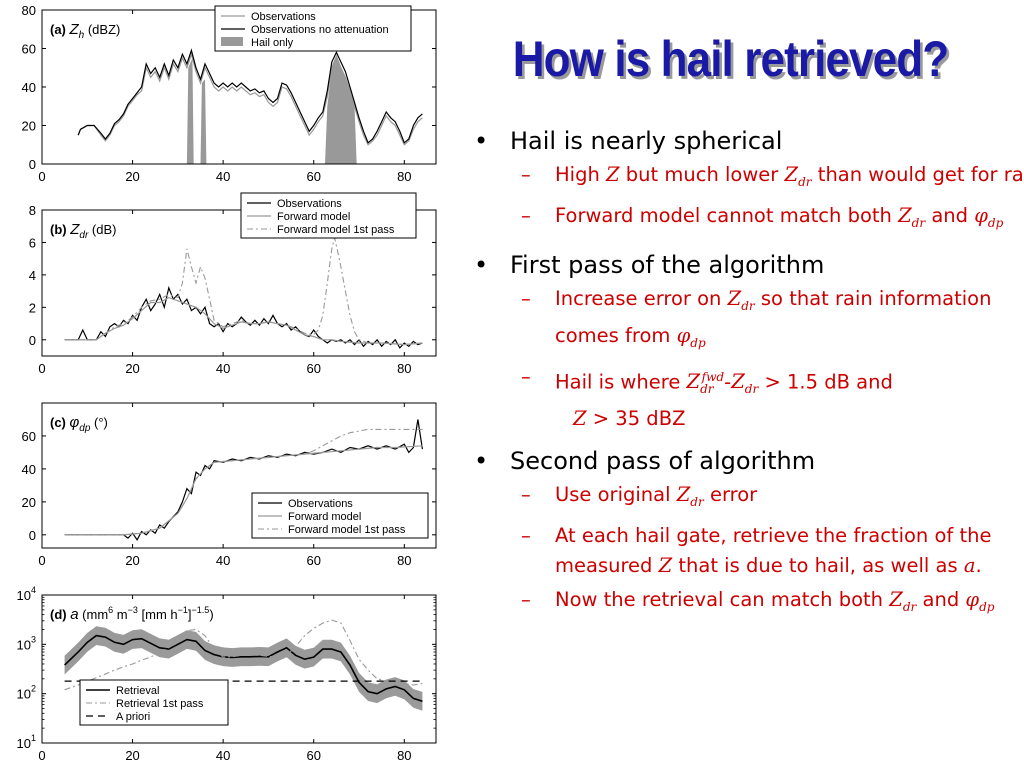 This screenshot has height=768, width=1024. What do you see at coordinates (730, 59) in the screenshot?
I see `slide-title: How is hail retrieved?` at bounding box center [730, 59].